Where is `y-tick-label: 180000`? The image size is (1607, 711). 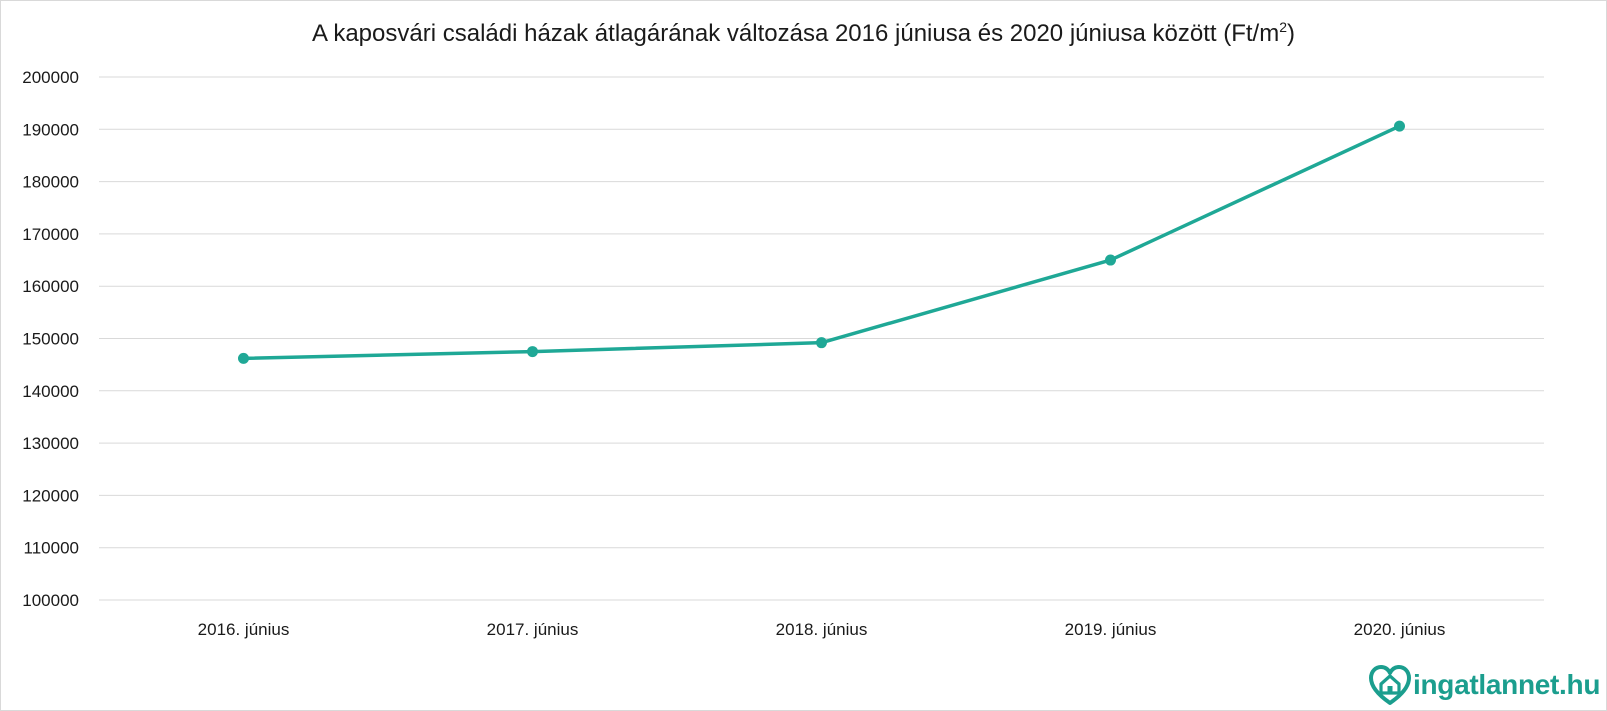
y-tick-label: 180000 is located at coordinates (50, 182).